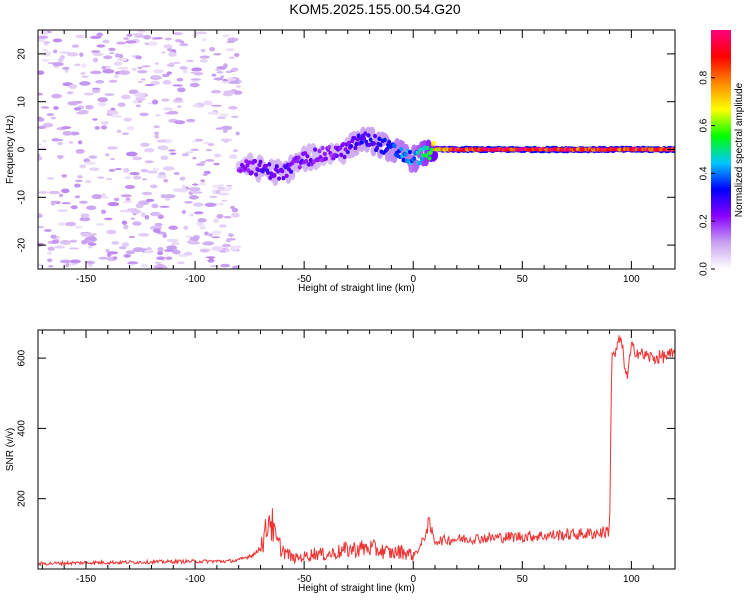 The height and width of the screenshot is (600, 750). I want to click on y-axis-label: SNR (v/v), so click(10, 449).